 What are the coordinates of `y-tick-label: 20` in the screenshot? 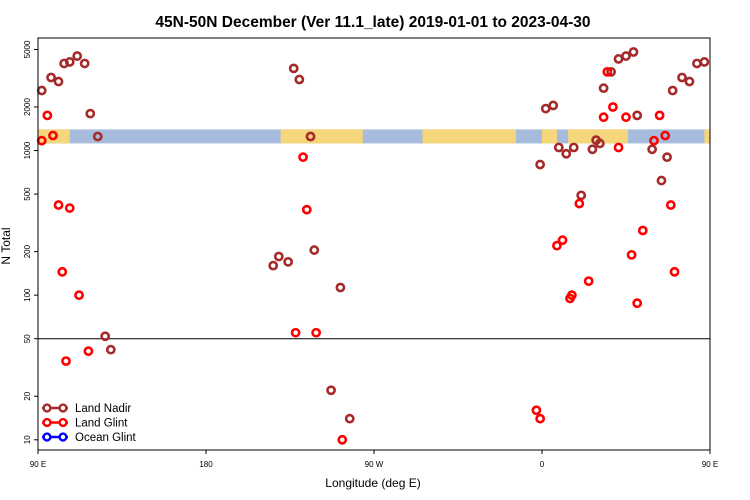 It's located at (27, 395).